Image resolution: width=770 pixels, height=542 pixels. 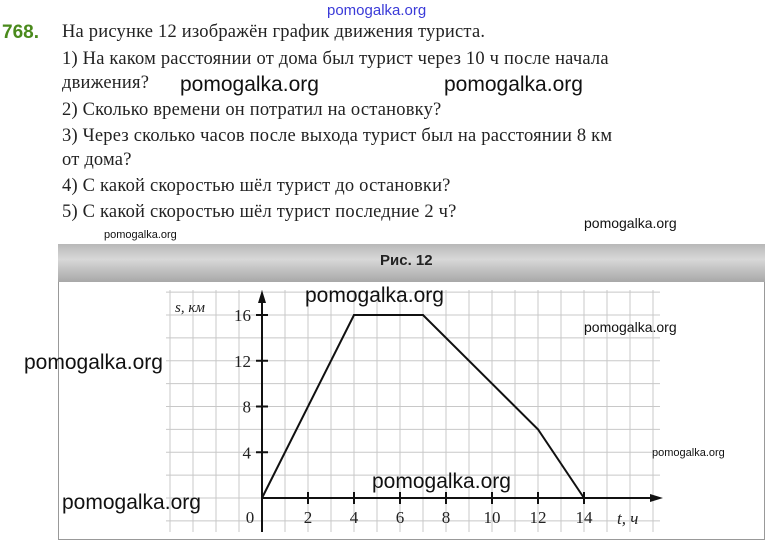 I want to click on x-axis-arrow, so click(x=656, y=498).